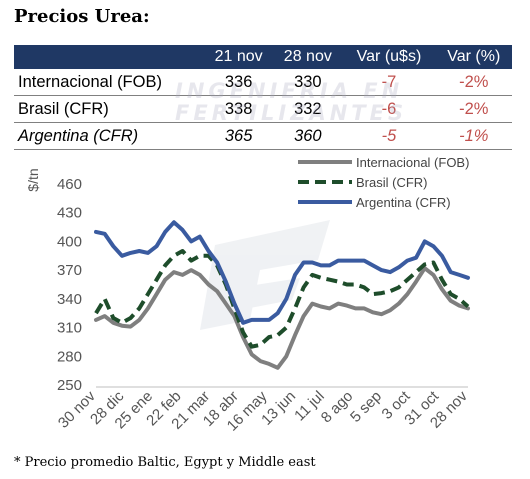  What do you see at coordinates (109, 109) in the screenshot?
I see `row-label: Brasil (CFR)` at bounding box center [109, 109].